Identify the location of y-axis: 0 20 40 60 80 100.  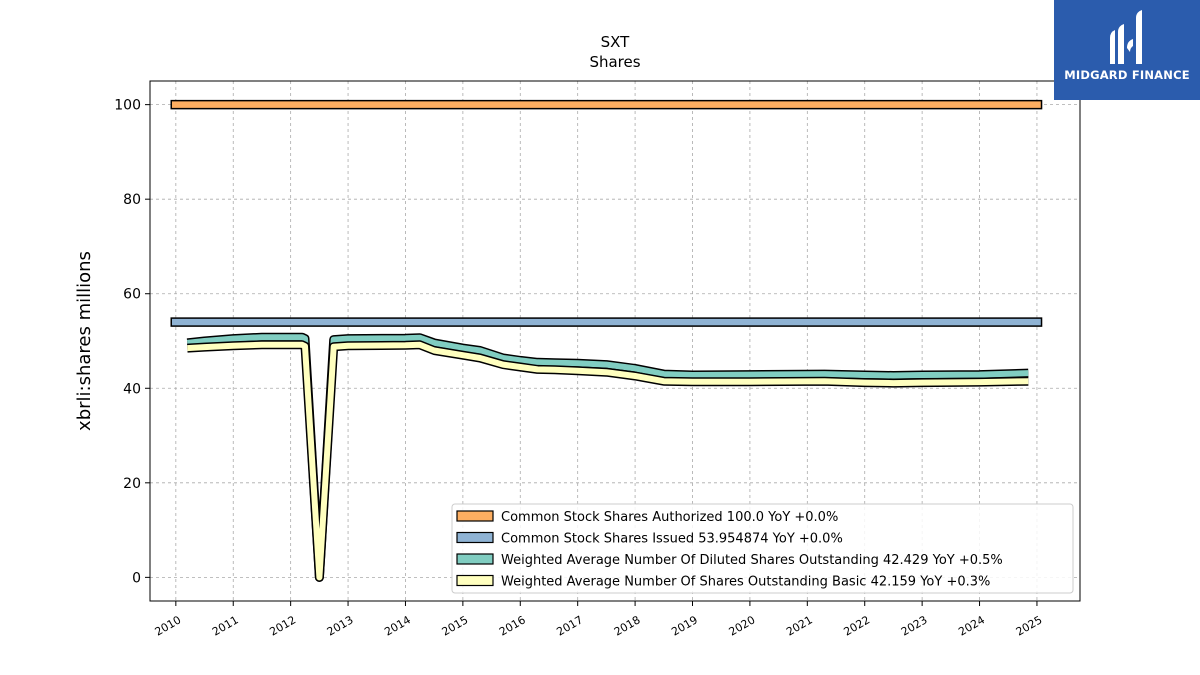
(132, 342).